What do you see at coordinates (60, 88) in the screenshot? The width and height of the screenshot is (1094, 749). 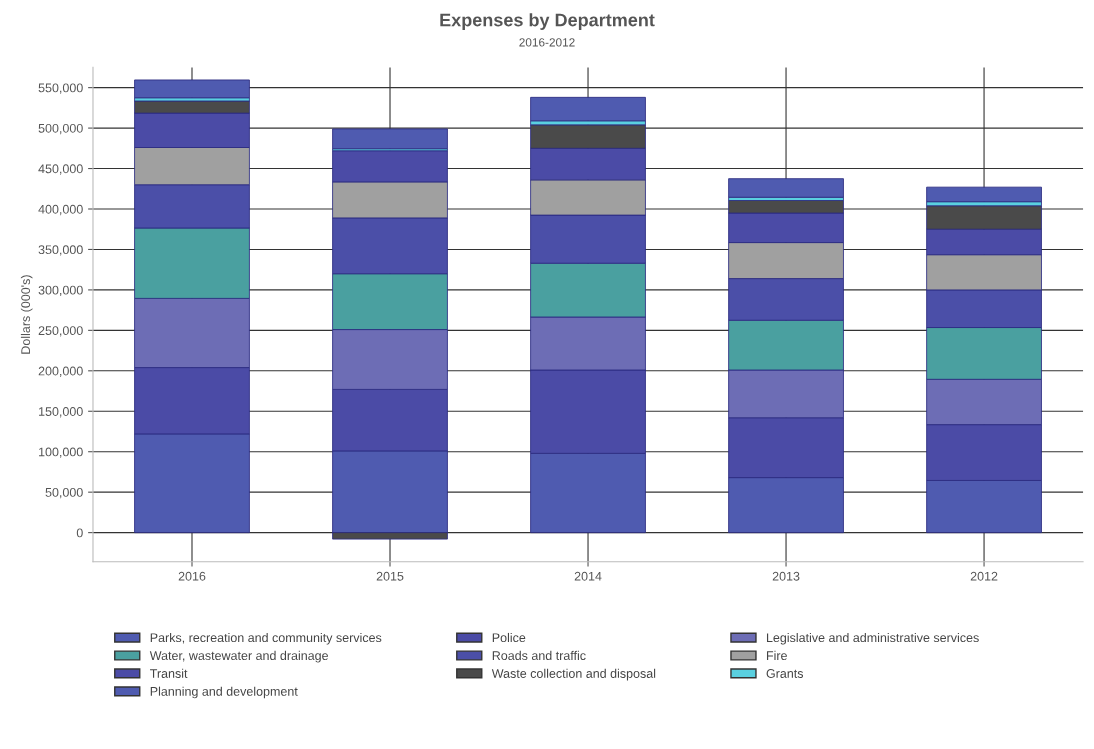 I see `y-tick-label: 550,000` at bounding box center [60, 88].